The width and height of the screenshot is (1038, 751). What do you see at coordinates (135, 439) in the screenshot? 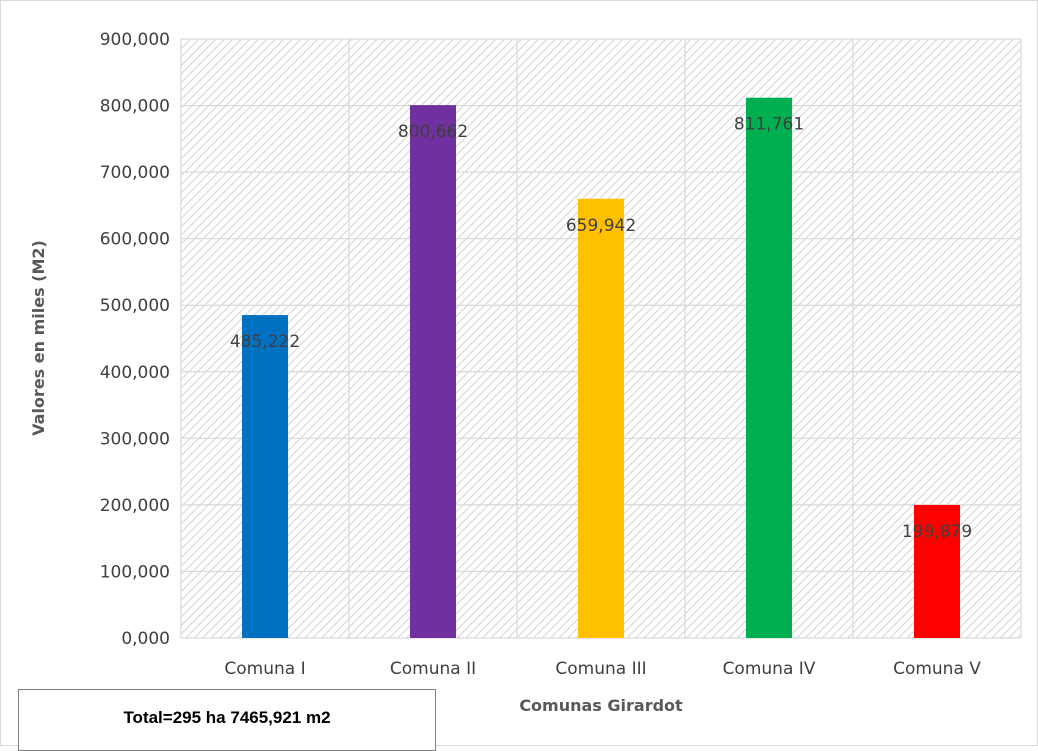
I see `y-tick-label: 300,000` at bounding box center [135, 439].